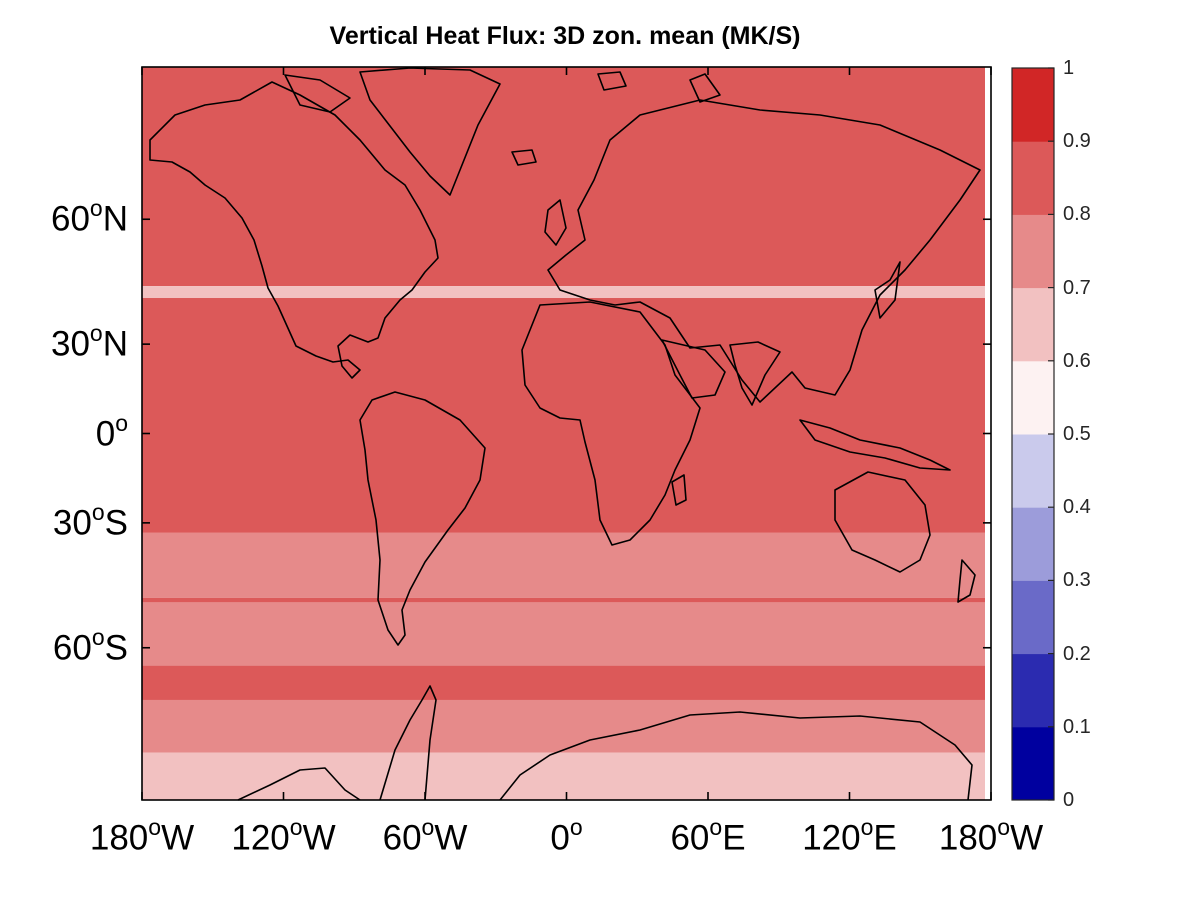 The image size is (1200, 900). What do you see at coordinates (422, 518) in the screenshot?
I see `coastline-south-america` at bounding box center [422, 518].